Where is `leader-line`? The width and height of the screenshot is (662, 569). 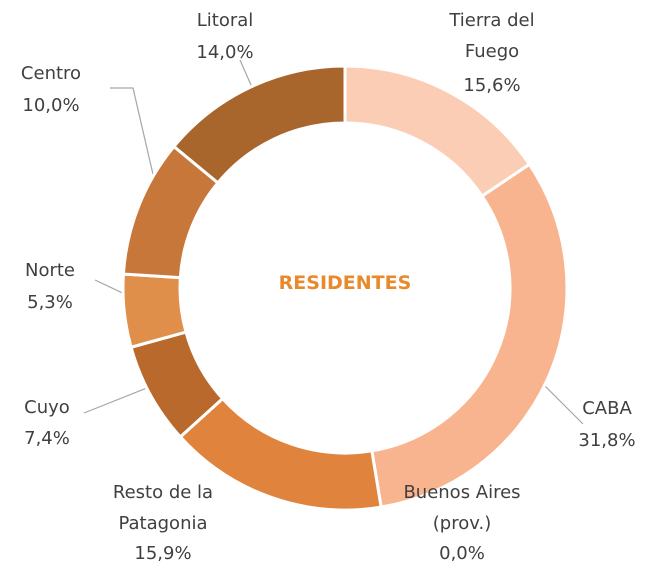 leader-line is located at coordinates (133, 135).